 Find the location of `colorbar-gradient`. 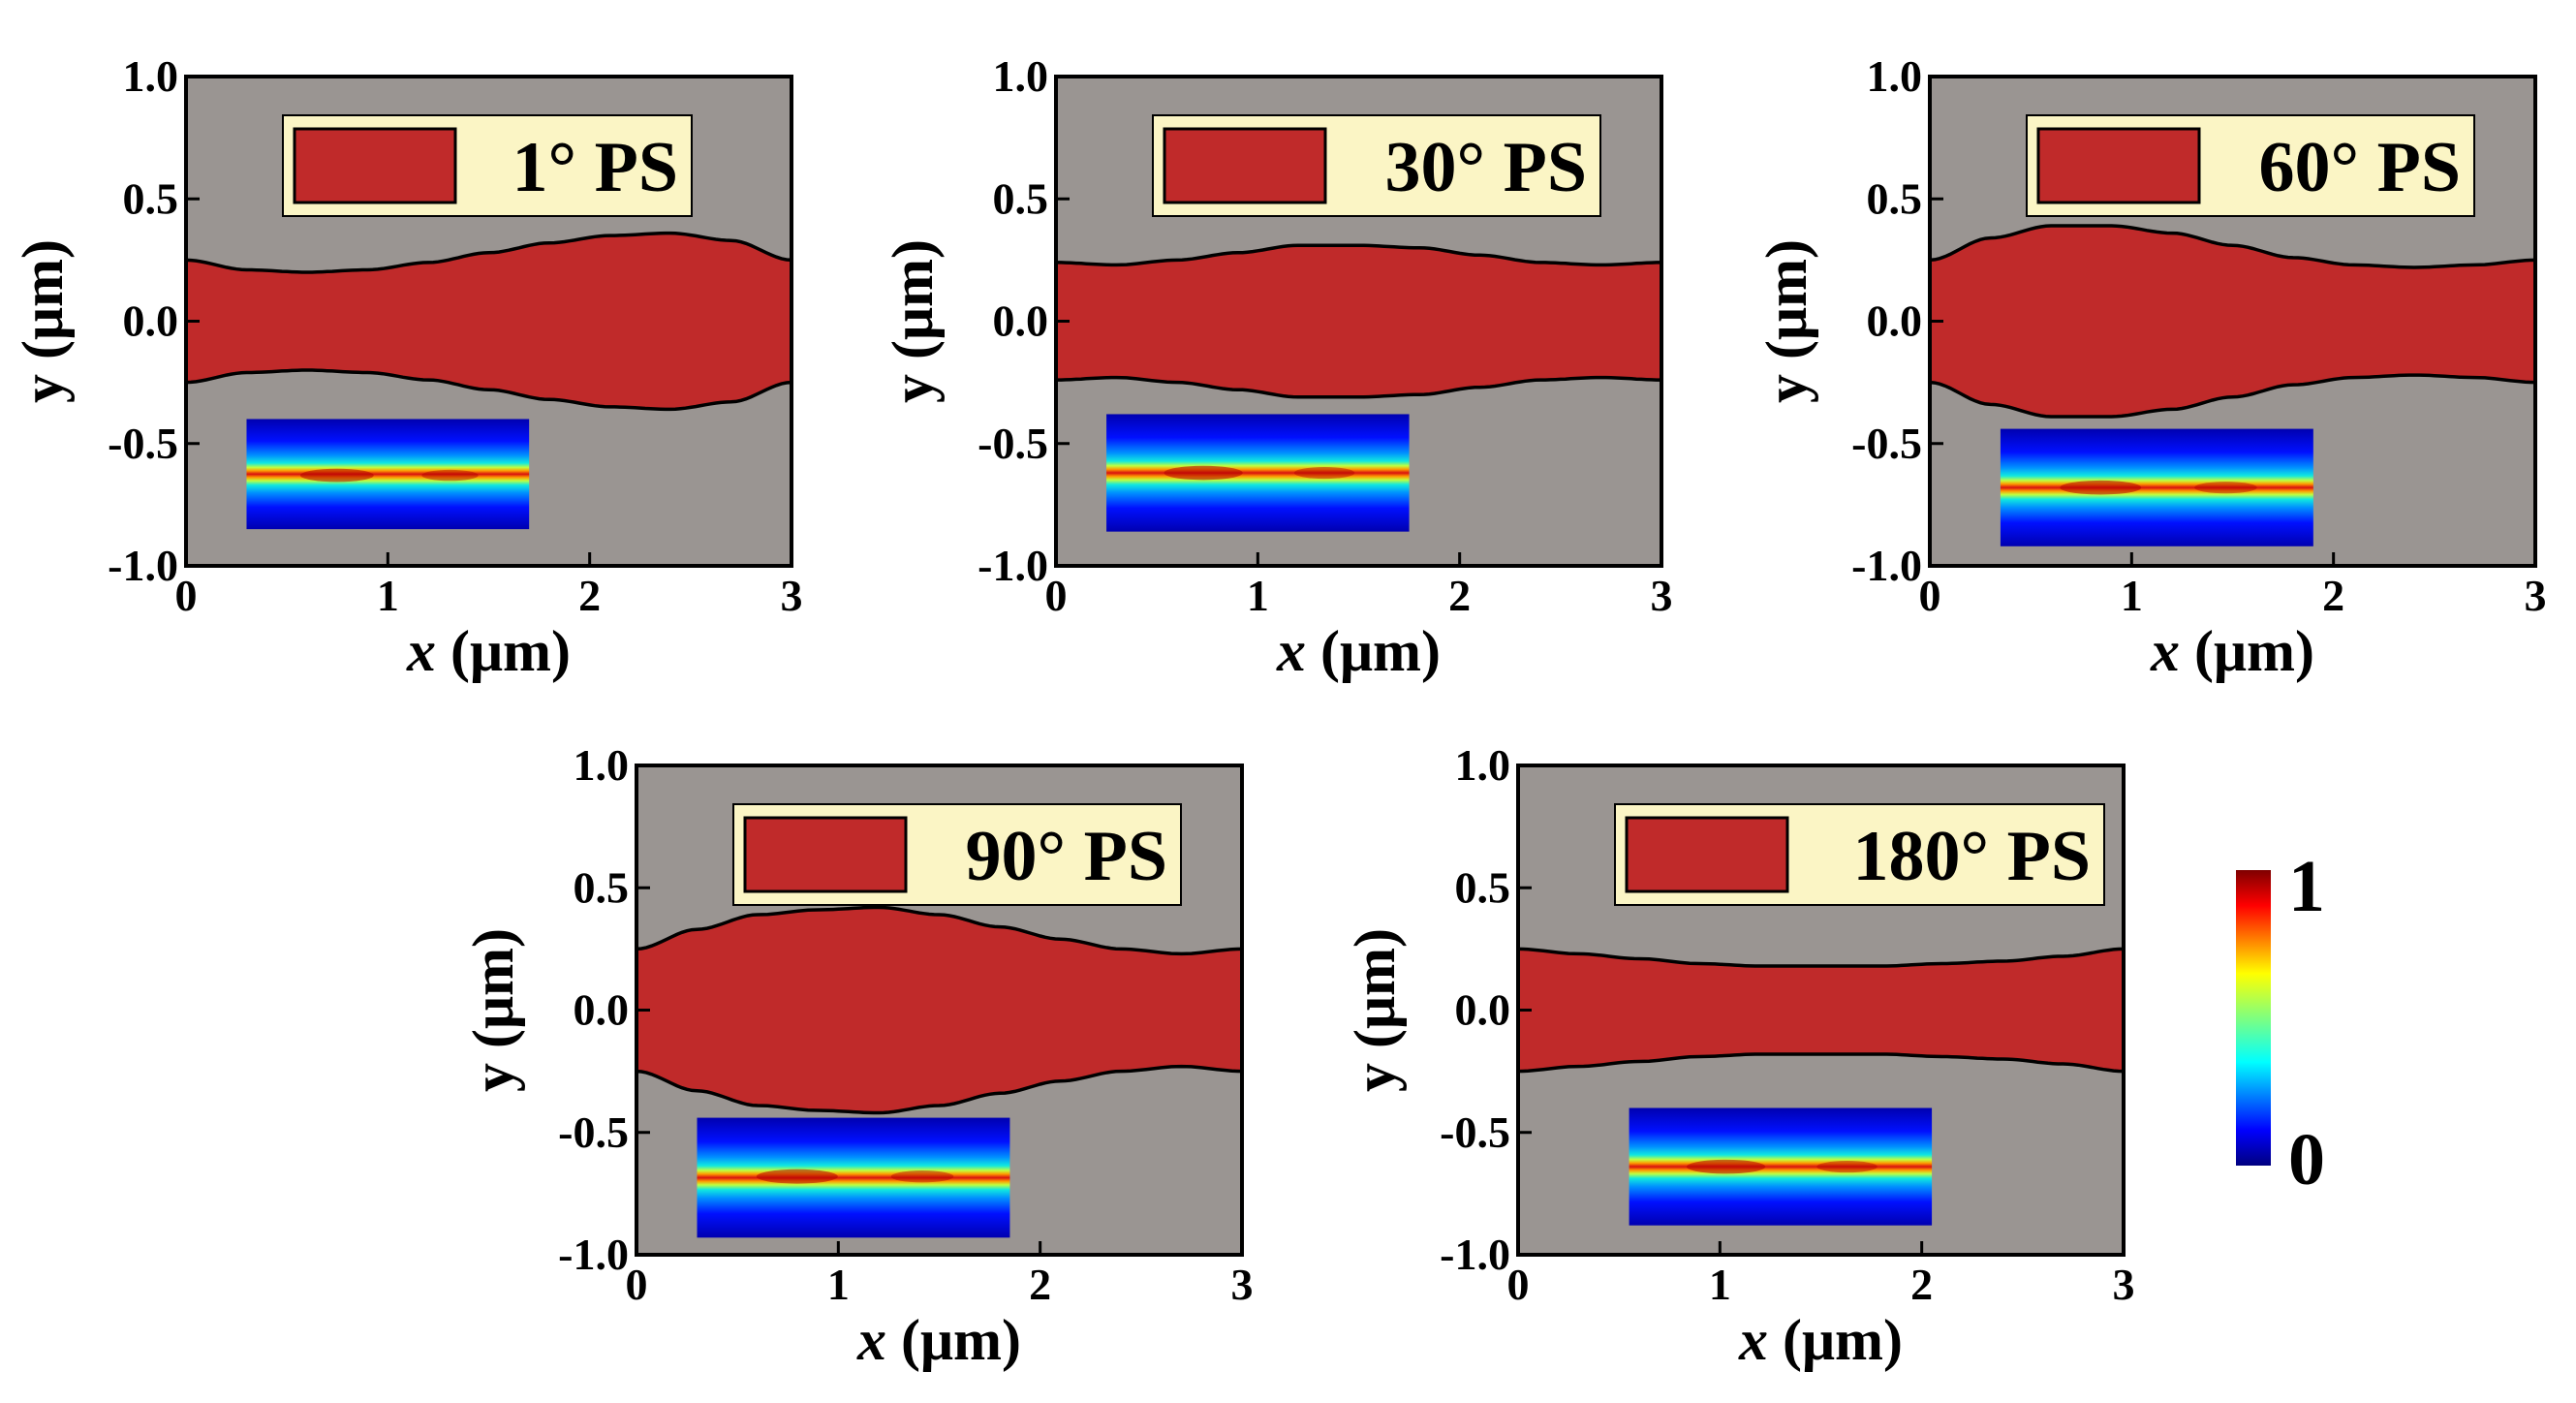

colorbar-gradient is located at coordinates (2253, 1018).